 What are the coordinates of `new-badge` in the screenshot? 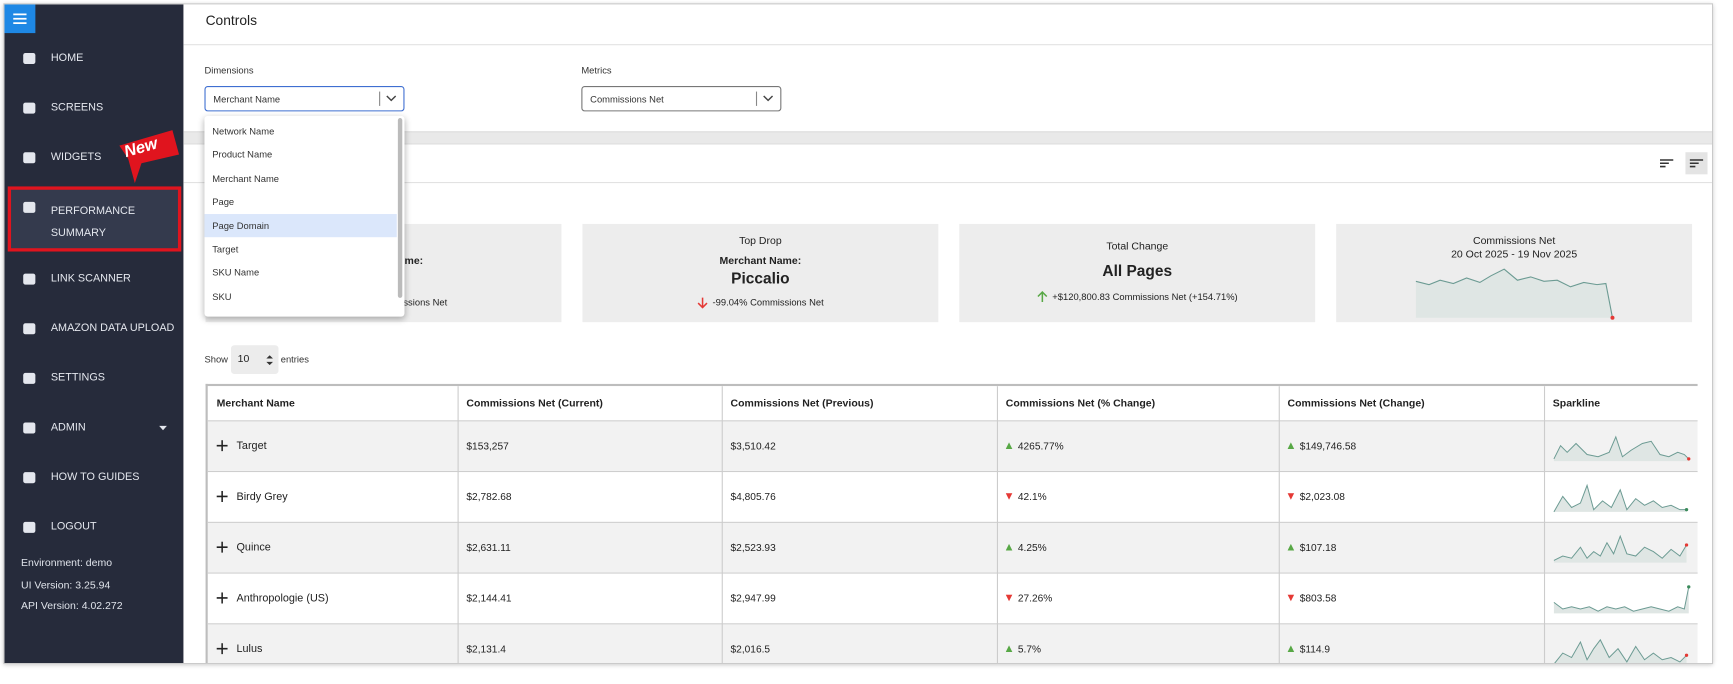 It's located at (149, 157).